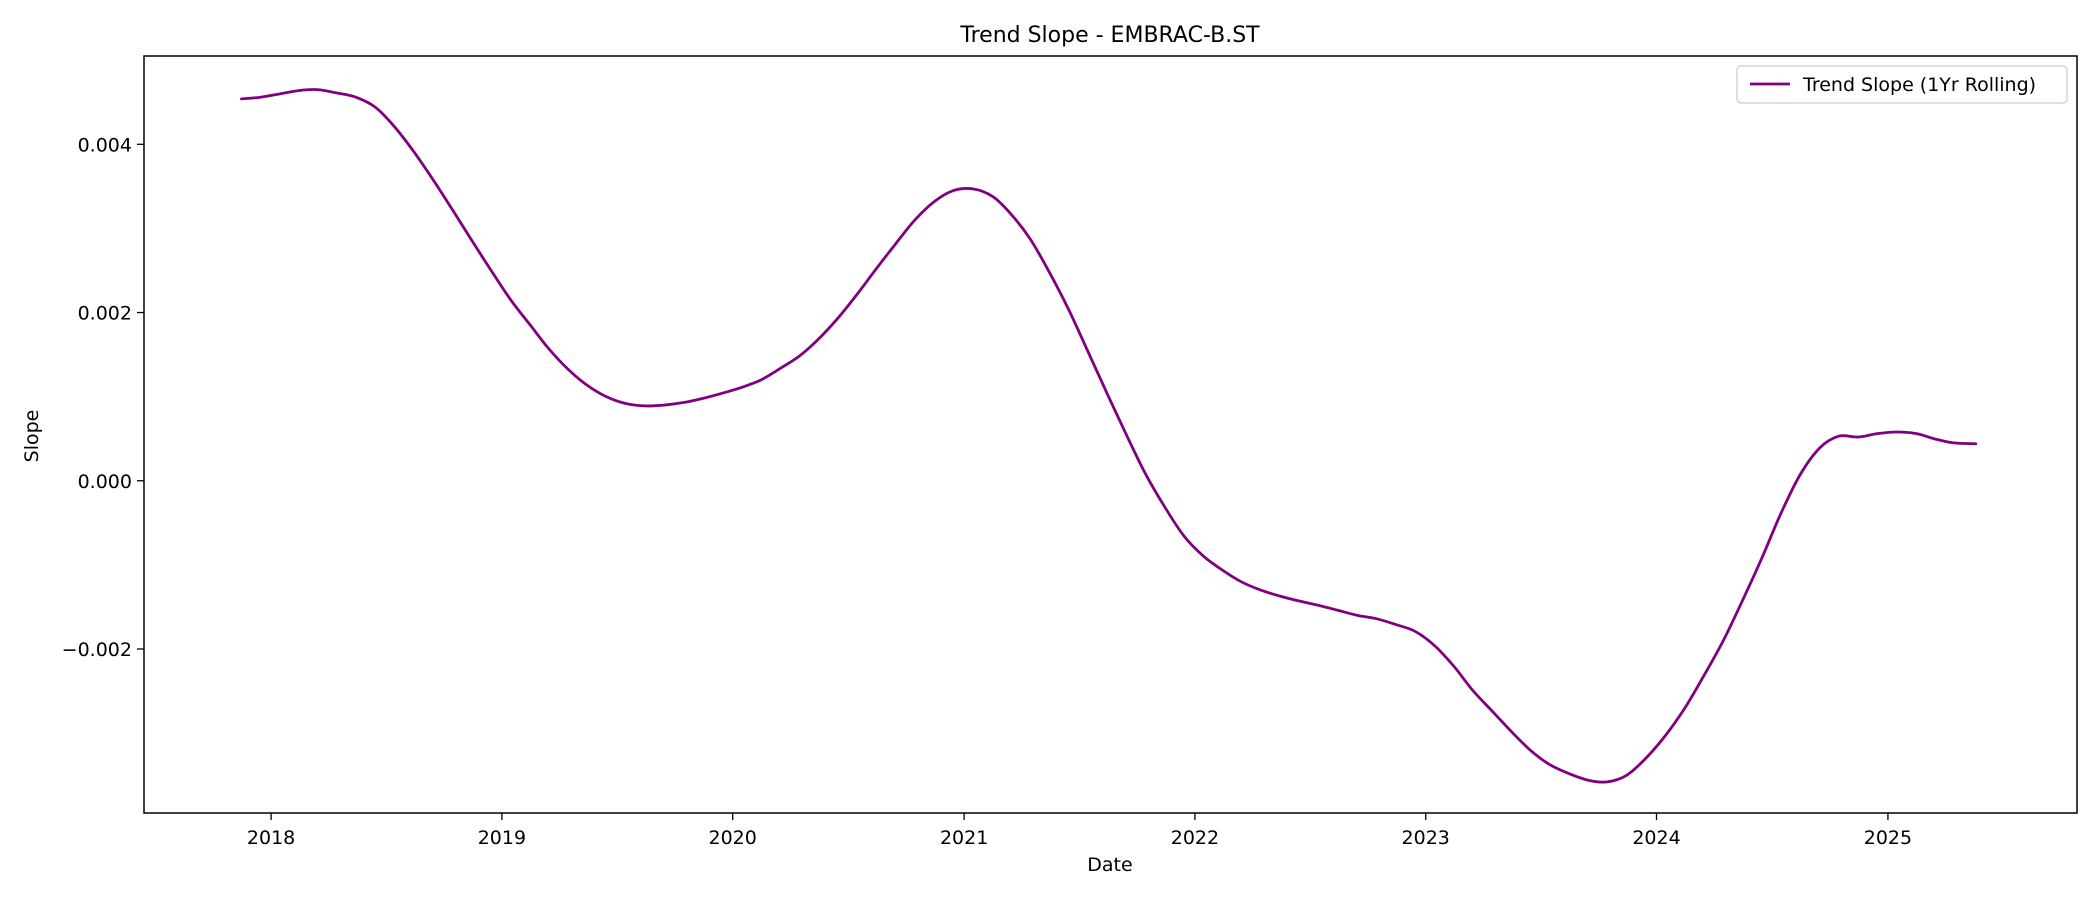 This screenshot has height=904, width=2100. What do you see at coordinates (271, 838) in the screenshot?
I see `x-tick-label: 2018` at bounding box center [271, 838].